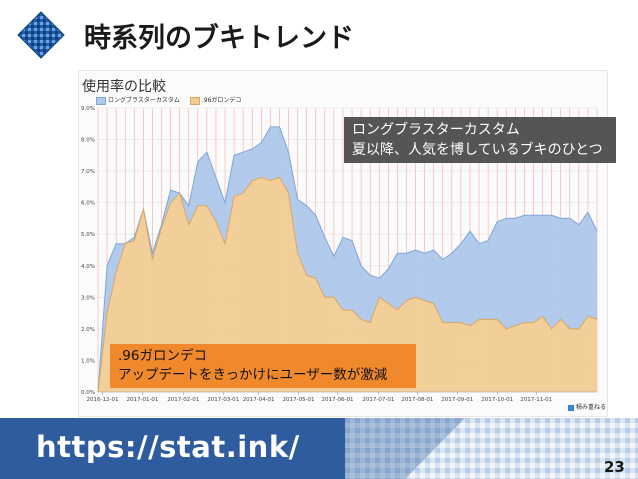  What do you see at coordinates (219, 38) in the screenshot?
I see `slide-title: 時系列のブキトレンド` at bounding box center [219, 38].